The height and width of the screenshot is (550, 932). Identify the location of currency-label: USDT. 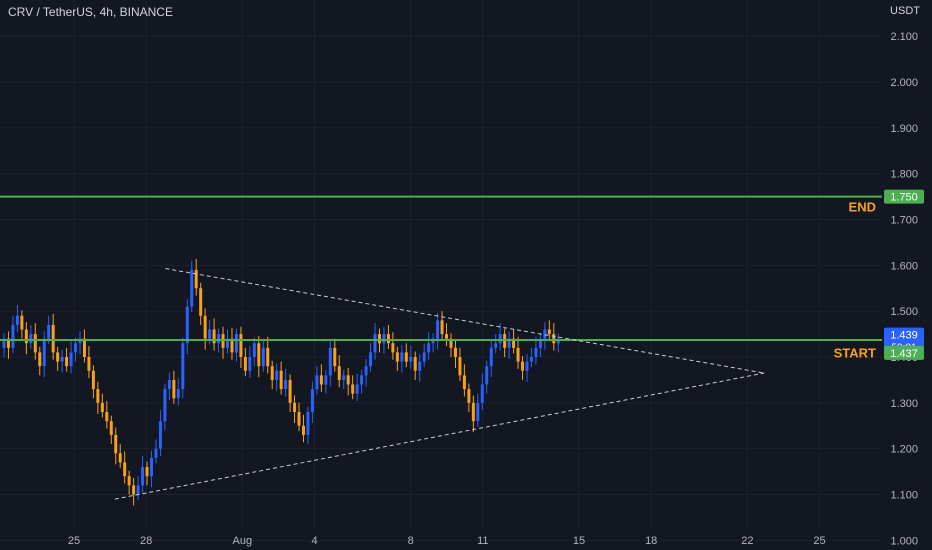
(905, 11).